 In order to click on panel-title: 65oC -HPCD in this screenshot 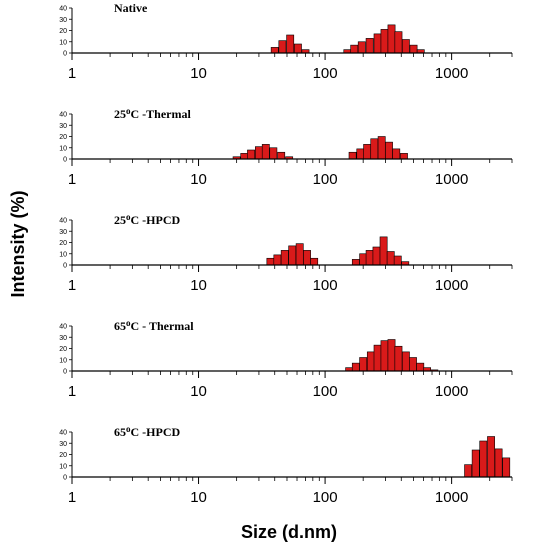, I will do `click(147, 431)`.